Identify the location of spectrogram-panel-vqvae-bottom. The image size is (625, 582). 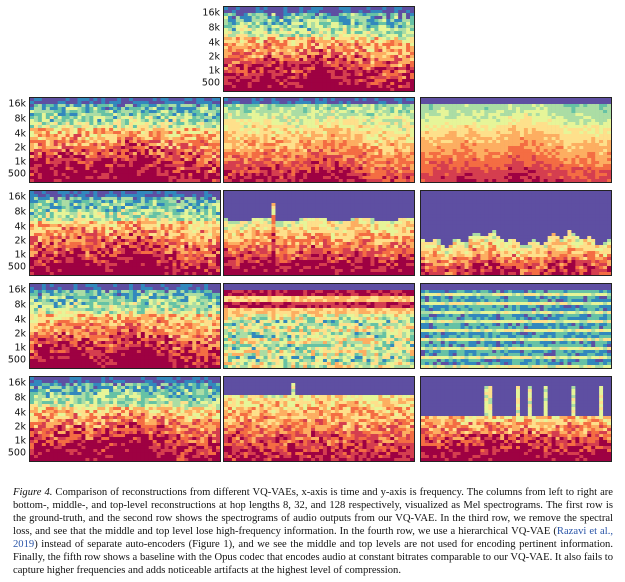
(125, 140).